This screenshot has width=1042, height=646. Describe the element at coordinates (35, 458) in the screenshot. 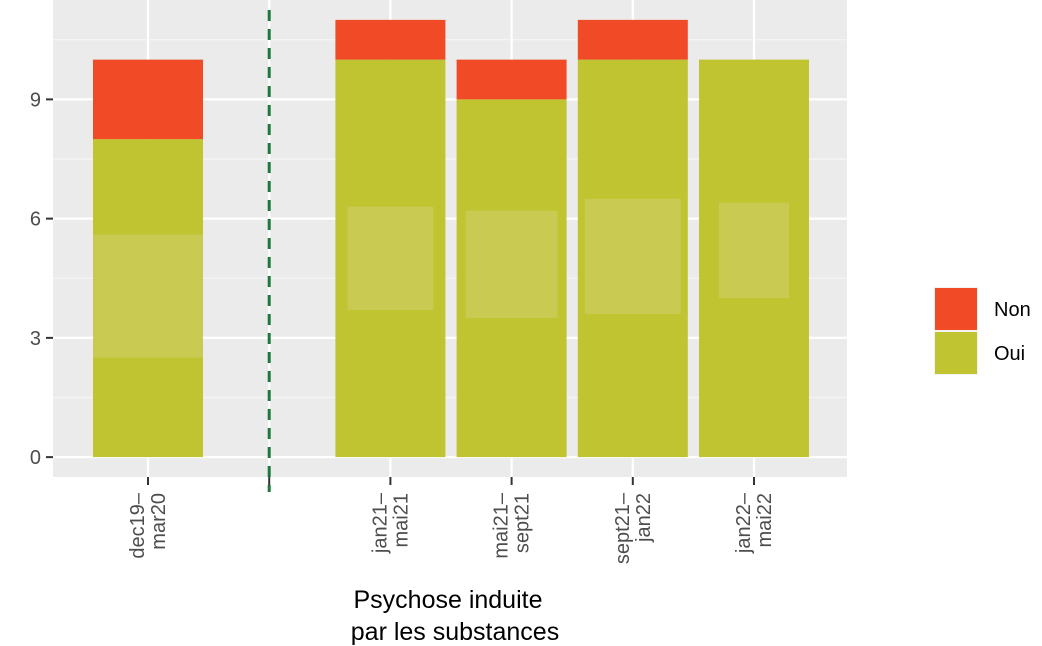

I see `y-tick-label: 0` at that location.